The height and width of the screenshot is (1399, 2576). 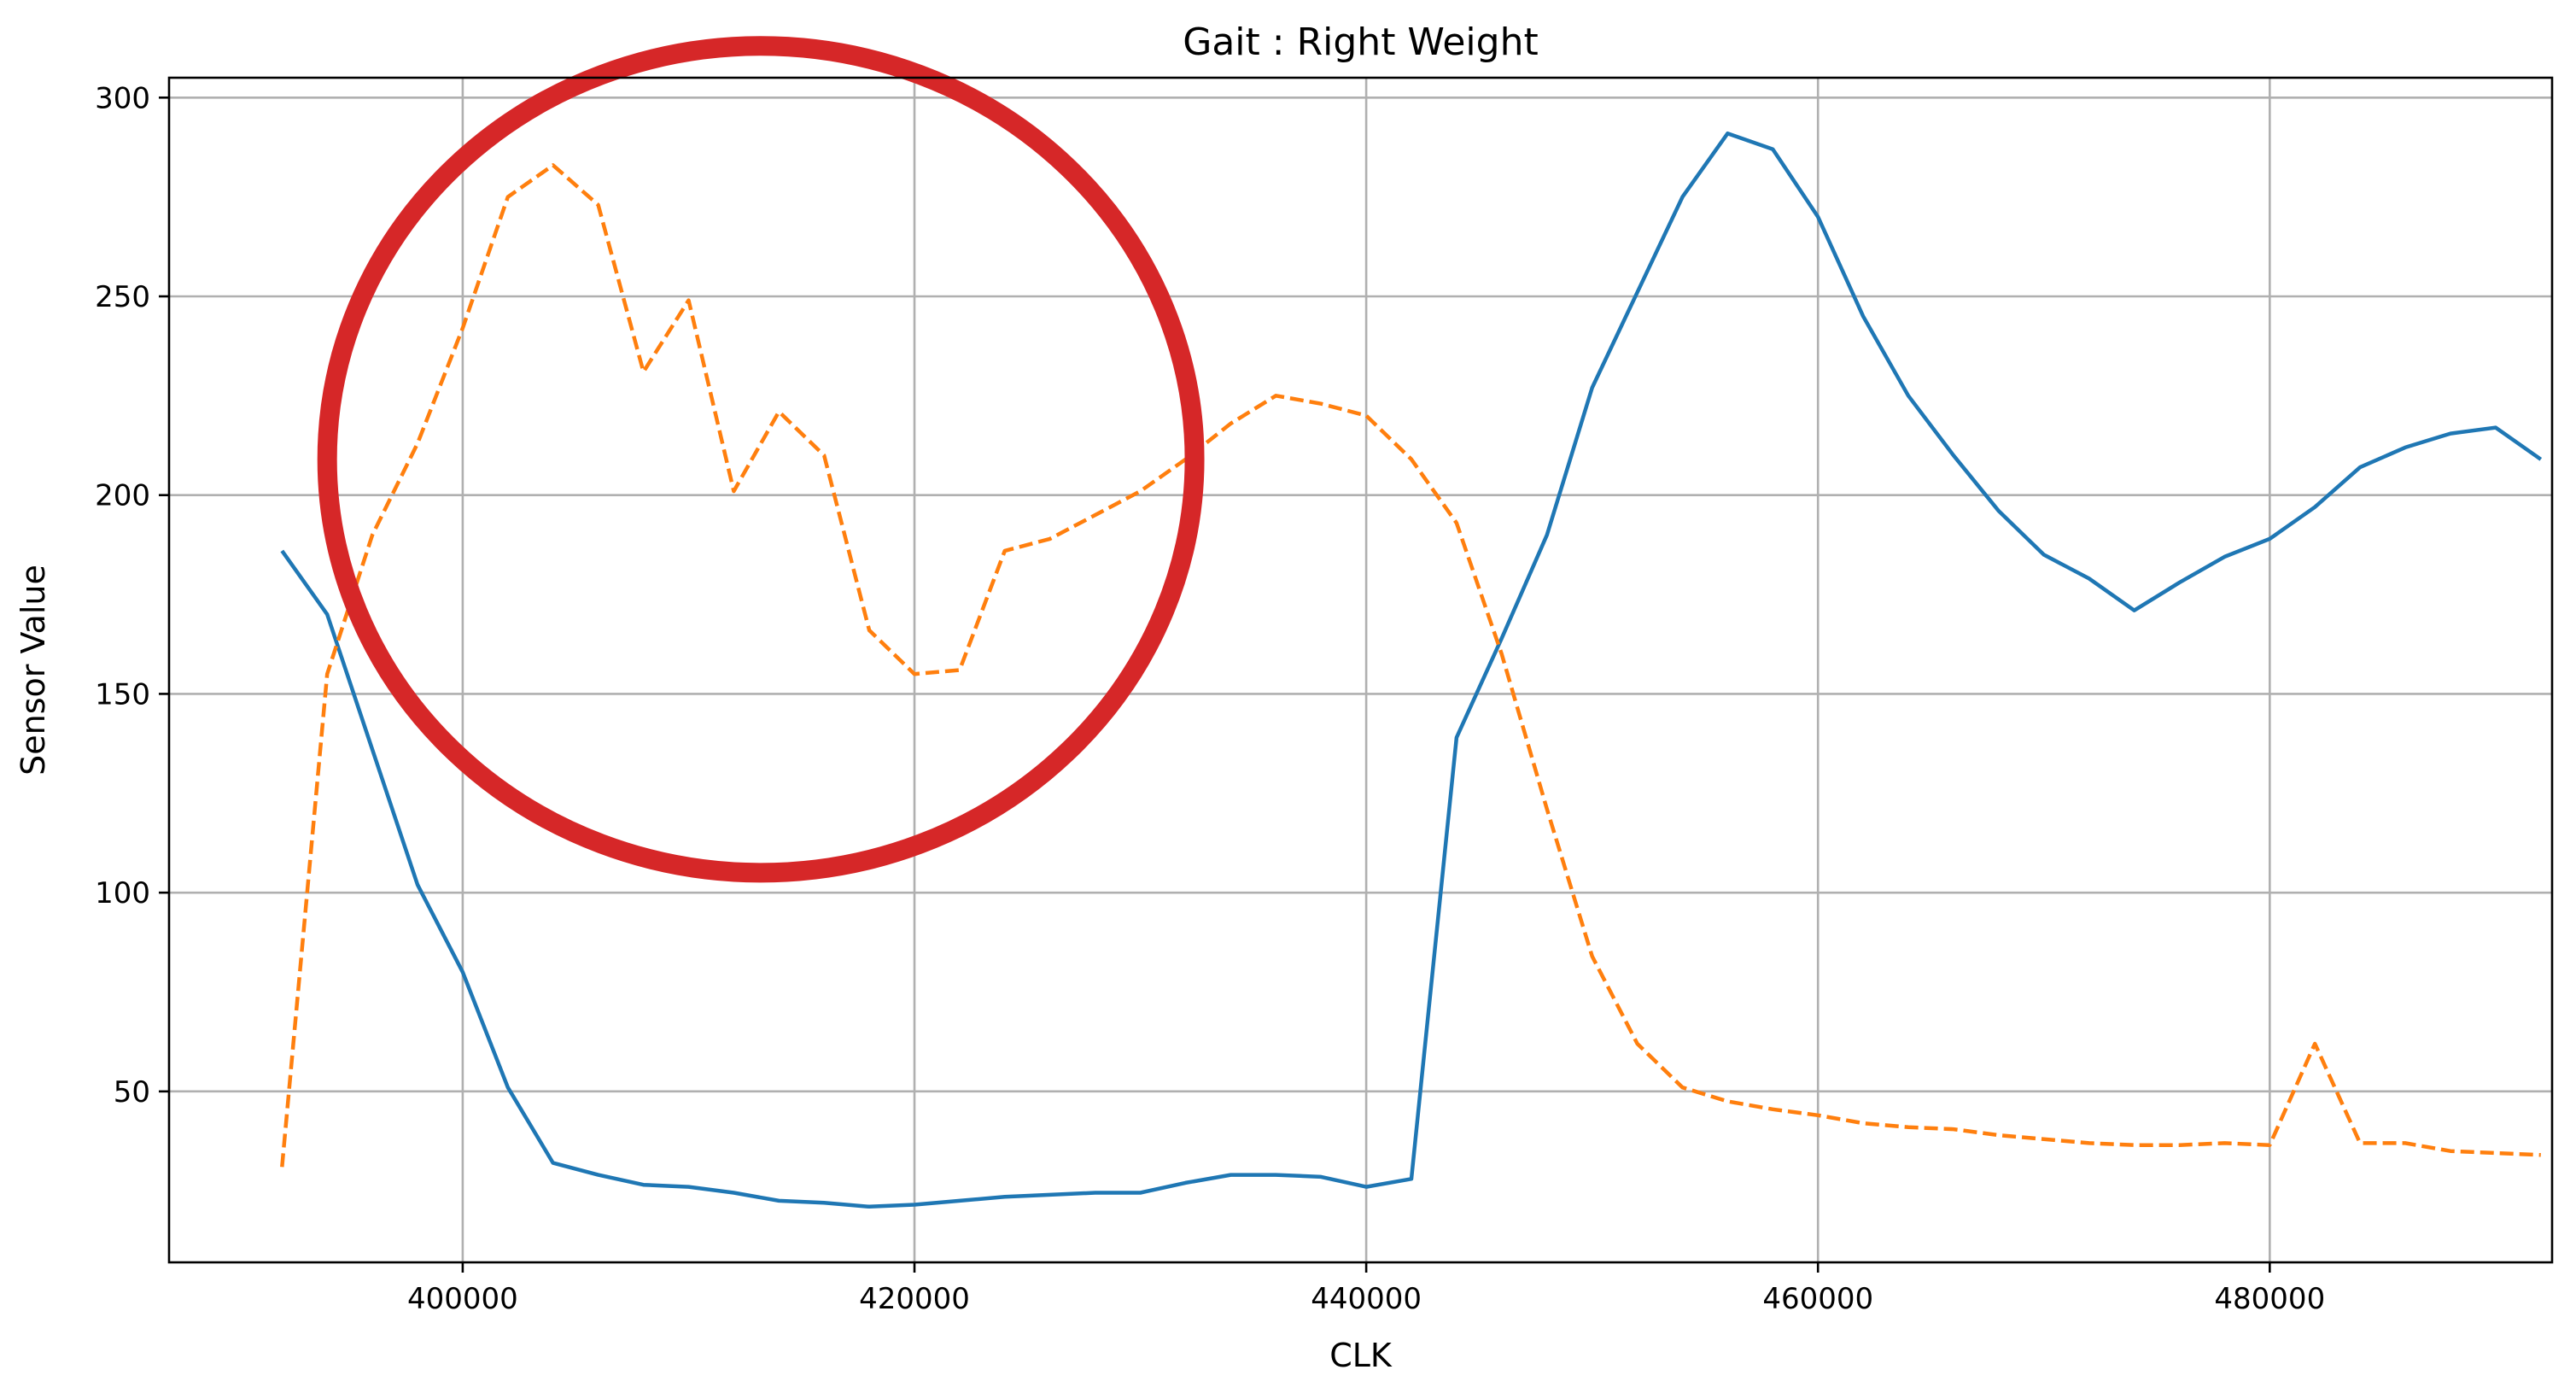 I want to click on x-tick-label: 400000, so click(x=462, y=1299).